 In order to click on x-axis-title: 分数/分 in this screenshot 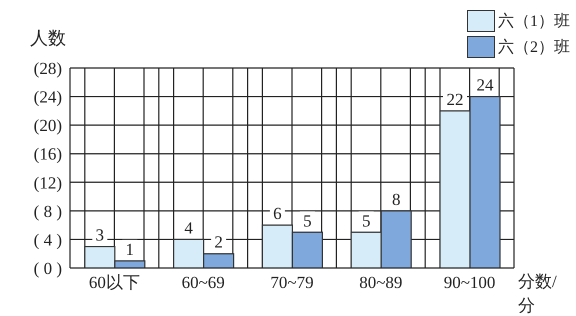, I will do `click(538, 293)`.